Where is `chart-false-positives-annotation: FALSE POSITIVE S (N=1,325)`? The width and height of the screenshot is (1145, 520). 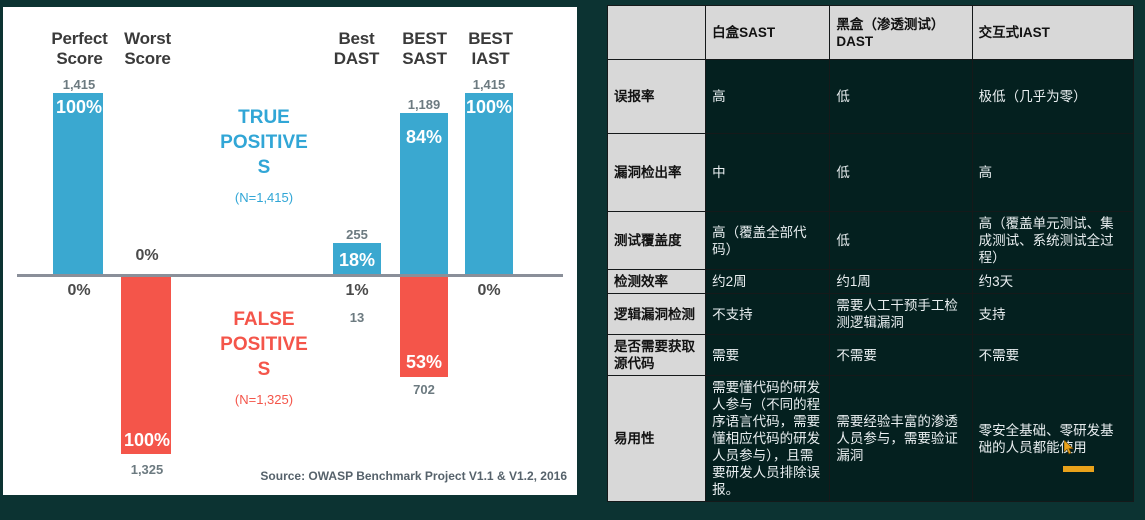
chart-false-positives-annotation: FALSE POSITIVE S (N=1,325) is located at coordinates (264, 359).